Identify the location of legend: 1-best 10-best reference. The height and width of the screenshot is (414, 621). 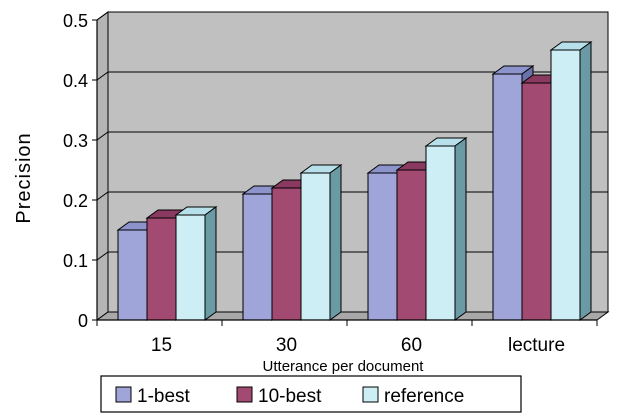
(311, 394).